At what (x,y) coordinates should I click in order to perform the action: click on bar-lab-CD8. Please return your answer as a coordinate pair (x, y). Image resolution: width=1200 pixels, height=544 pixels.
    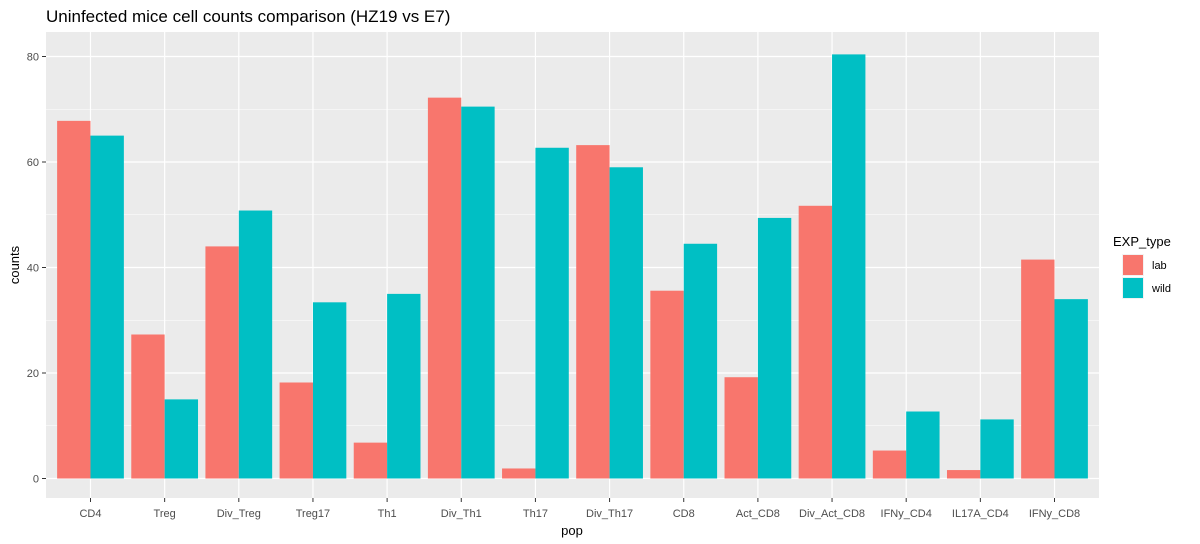
    Looking at the image, I should click on (667, 384).